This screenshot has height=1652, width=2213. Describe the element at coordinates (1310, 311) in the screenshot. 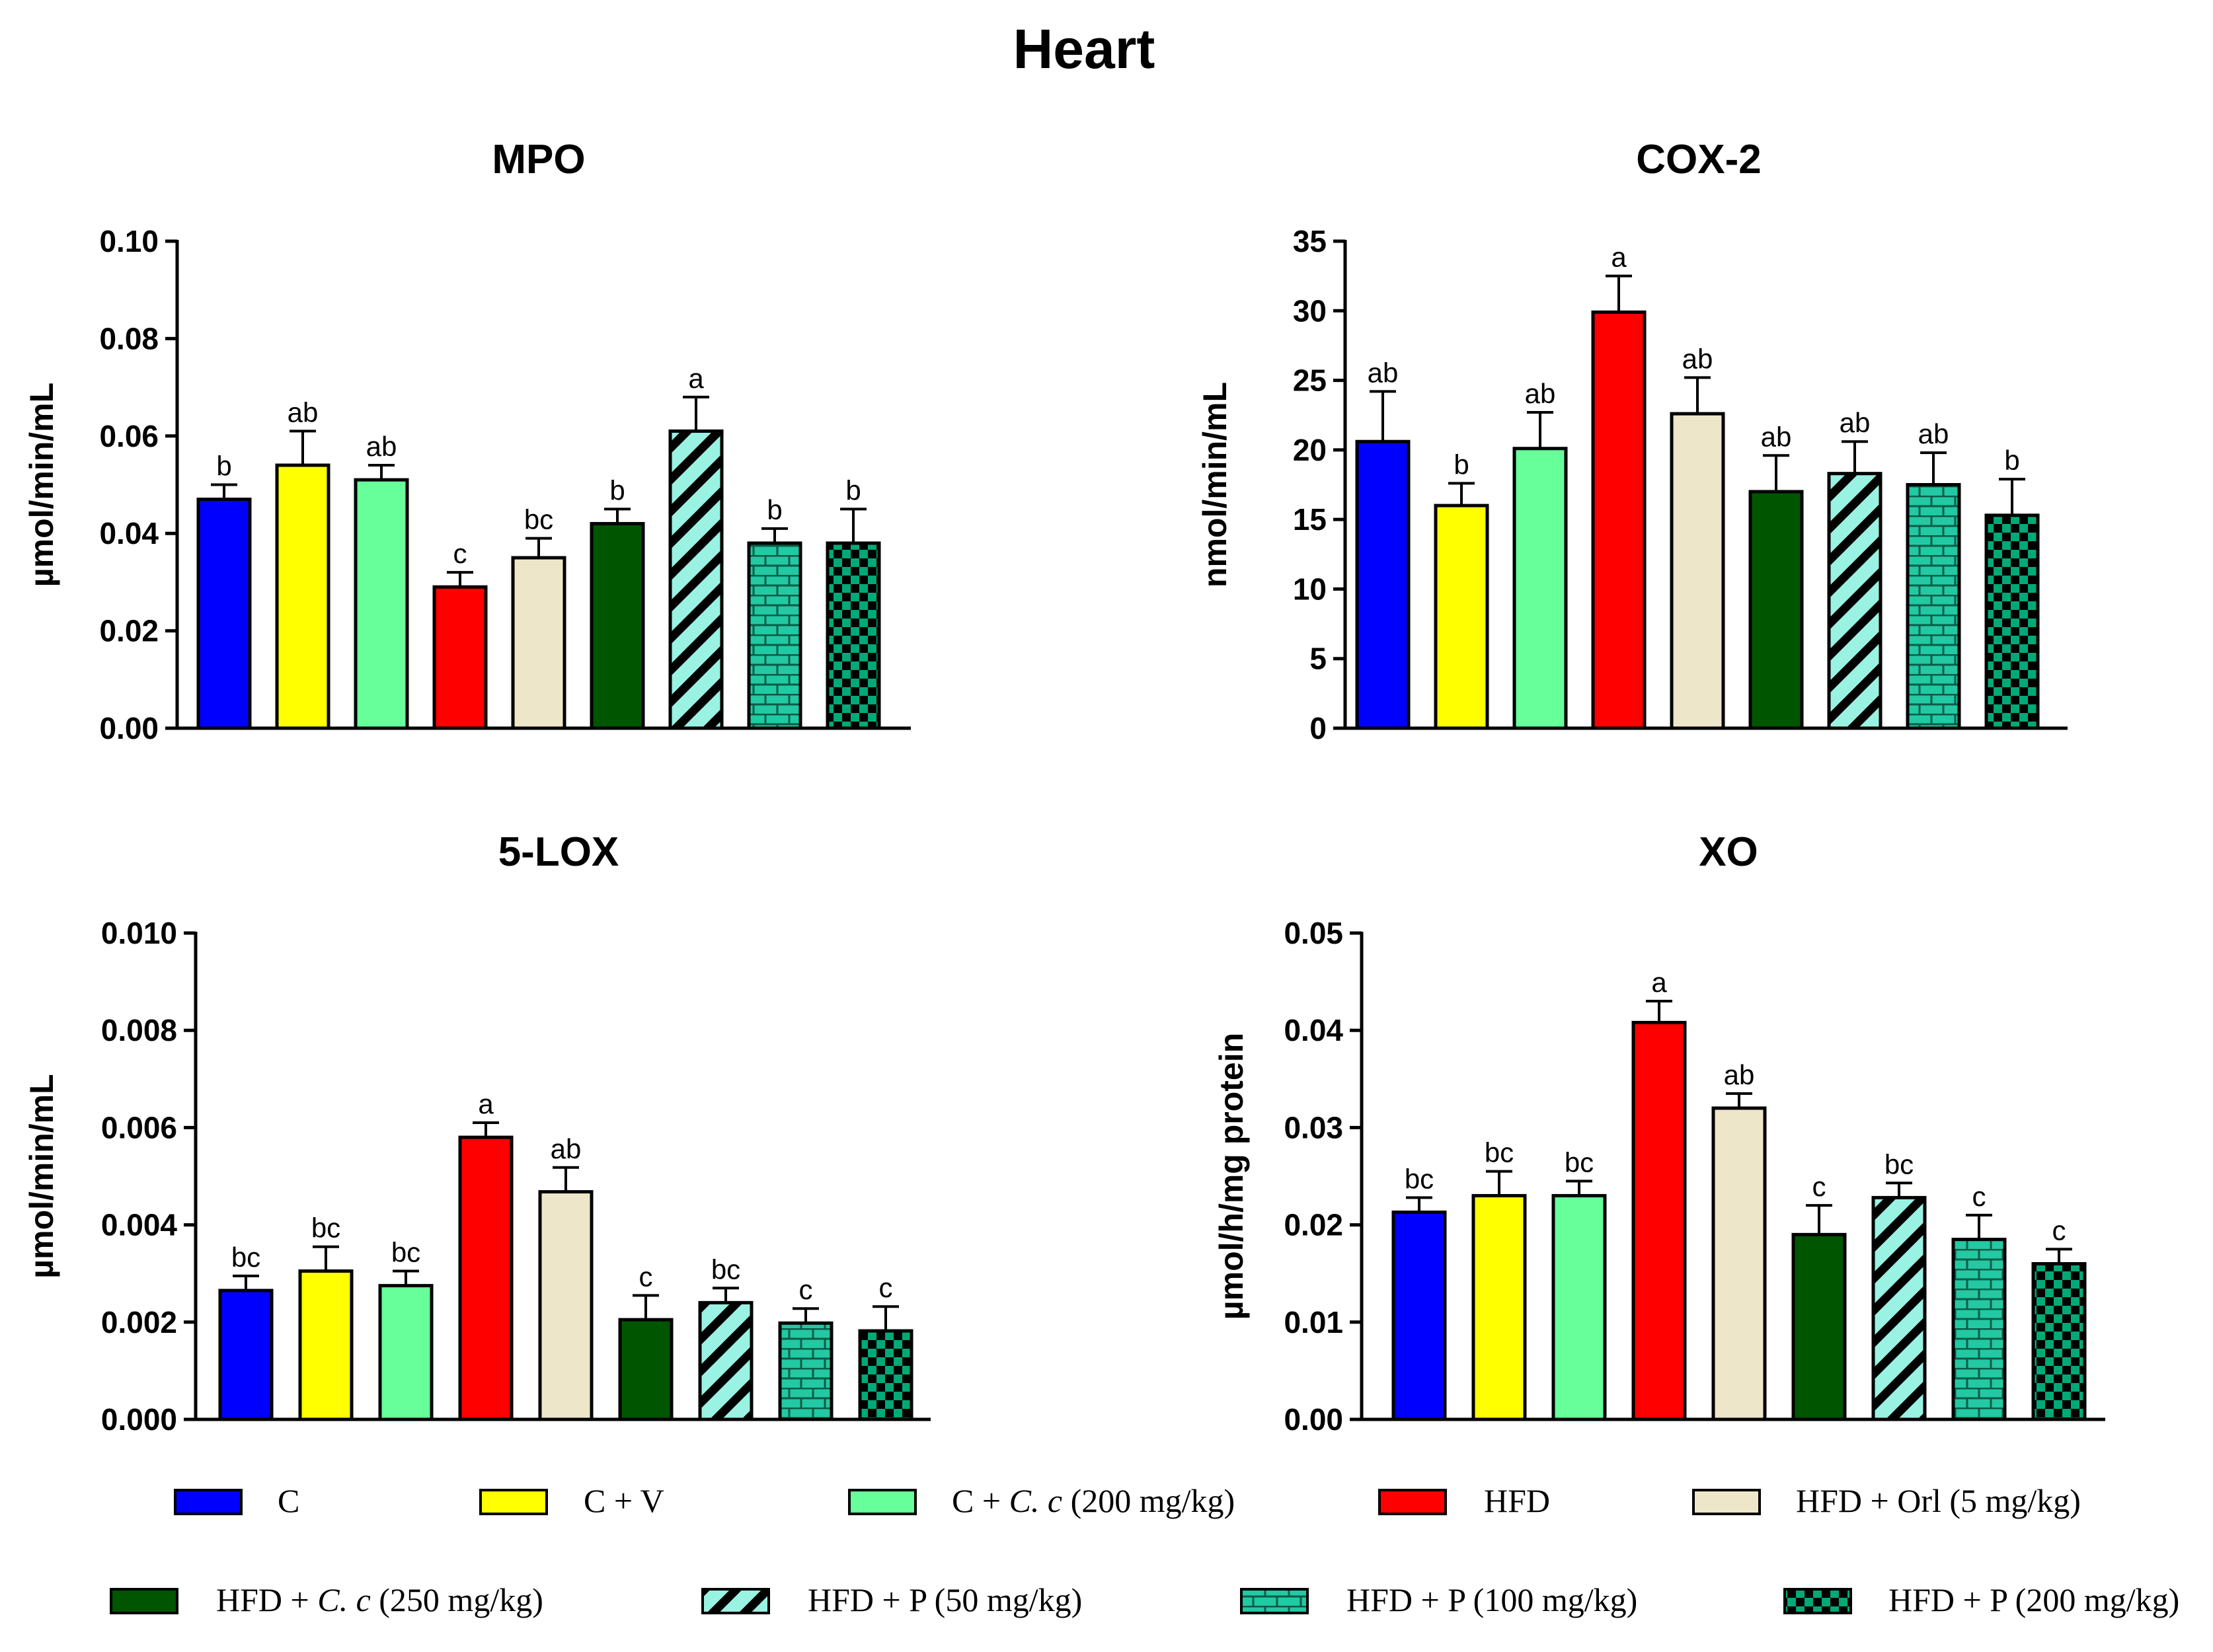

I see `y-tick-label: 30` at that location.